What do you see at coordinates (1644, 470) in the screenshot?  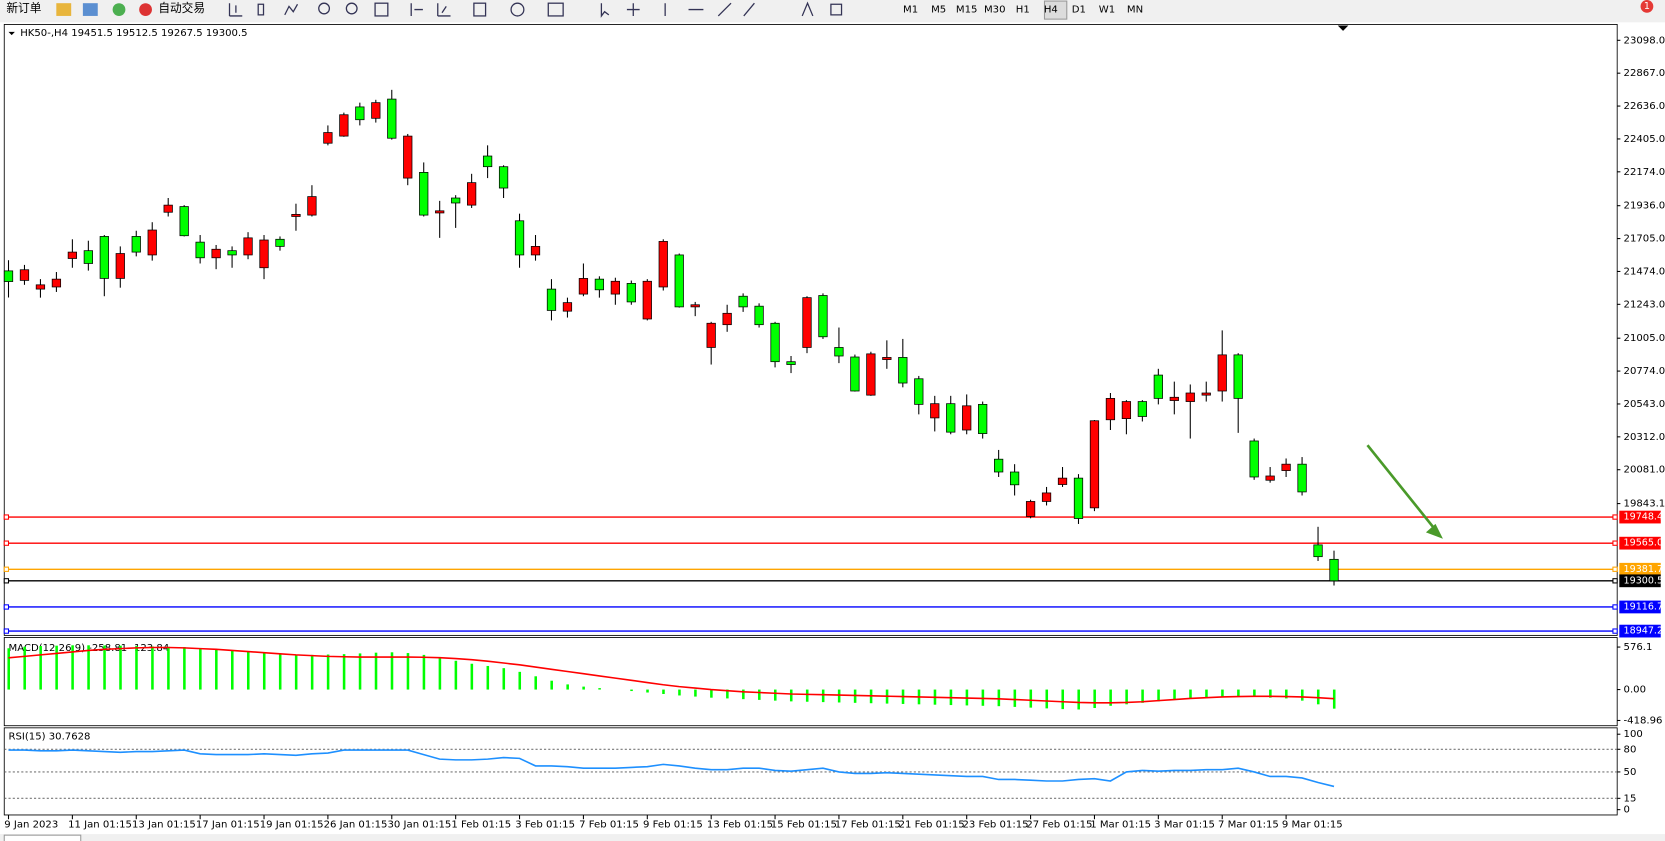 I see `y-tick-label: 20081.0` at bounding box center [1644, 470].